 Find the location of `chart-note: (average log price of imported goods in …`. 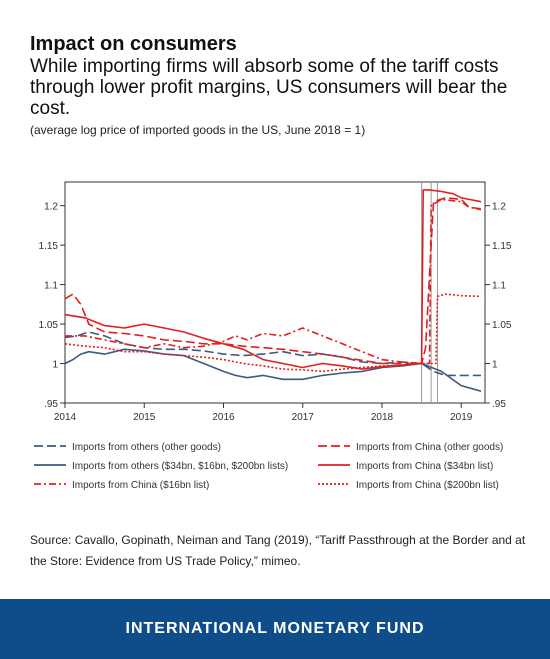

chart-note: (average log price of imported goods in … is located at coordinates (198, 130).